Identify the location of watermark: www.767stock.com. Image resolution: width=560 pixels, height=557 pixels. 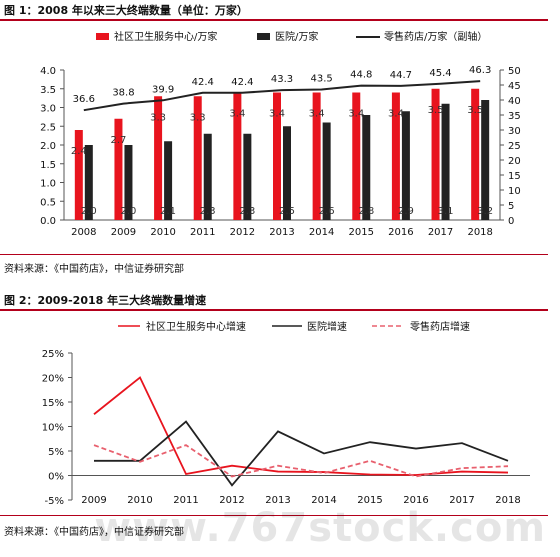
(320, 528).